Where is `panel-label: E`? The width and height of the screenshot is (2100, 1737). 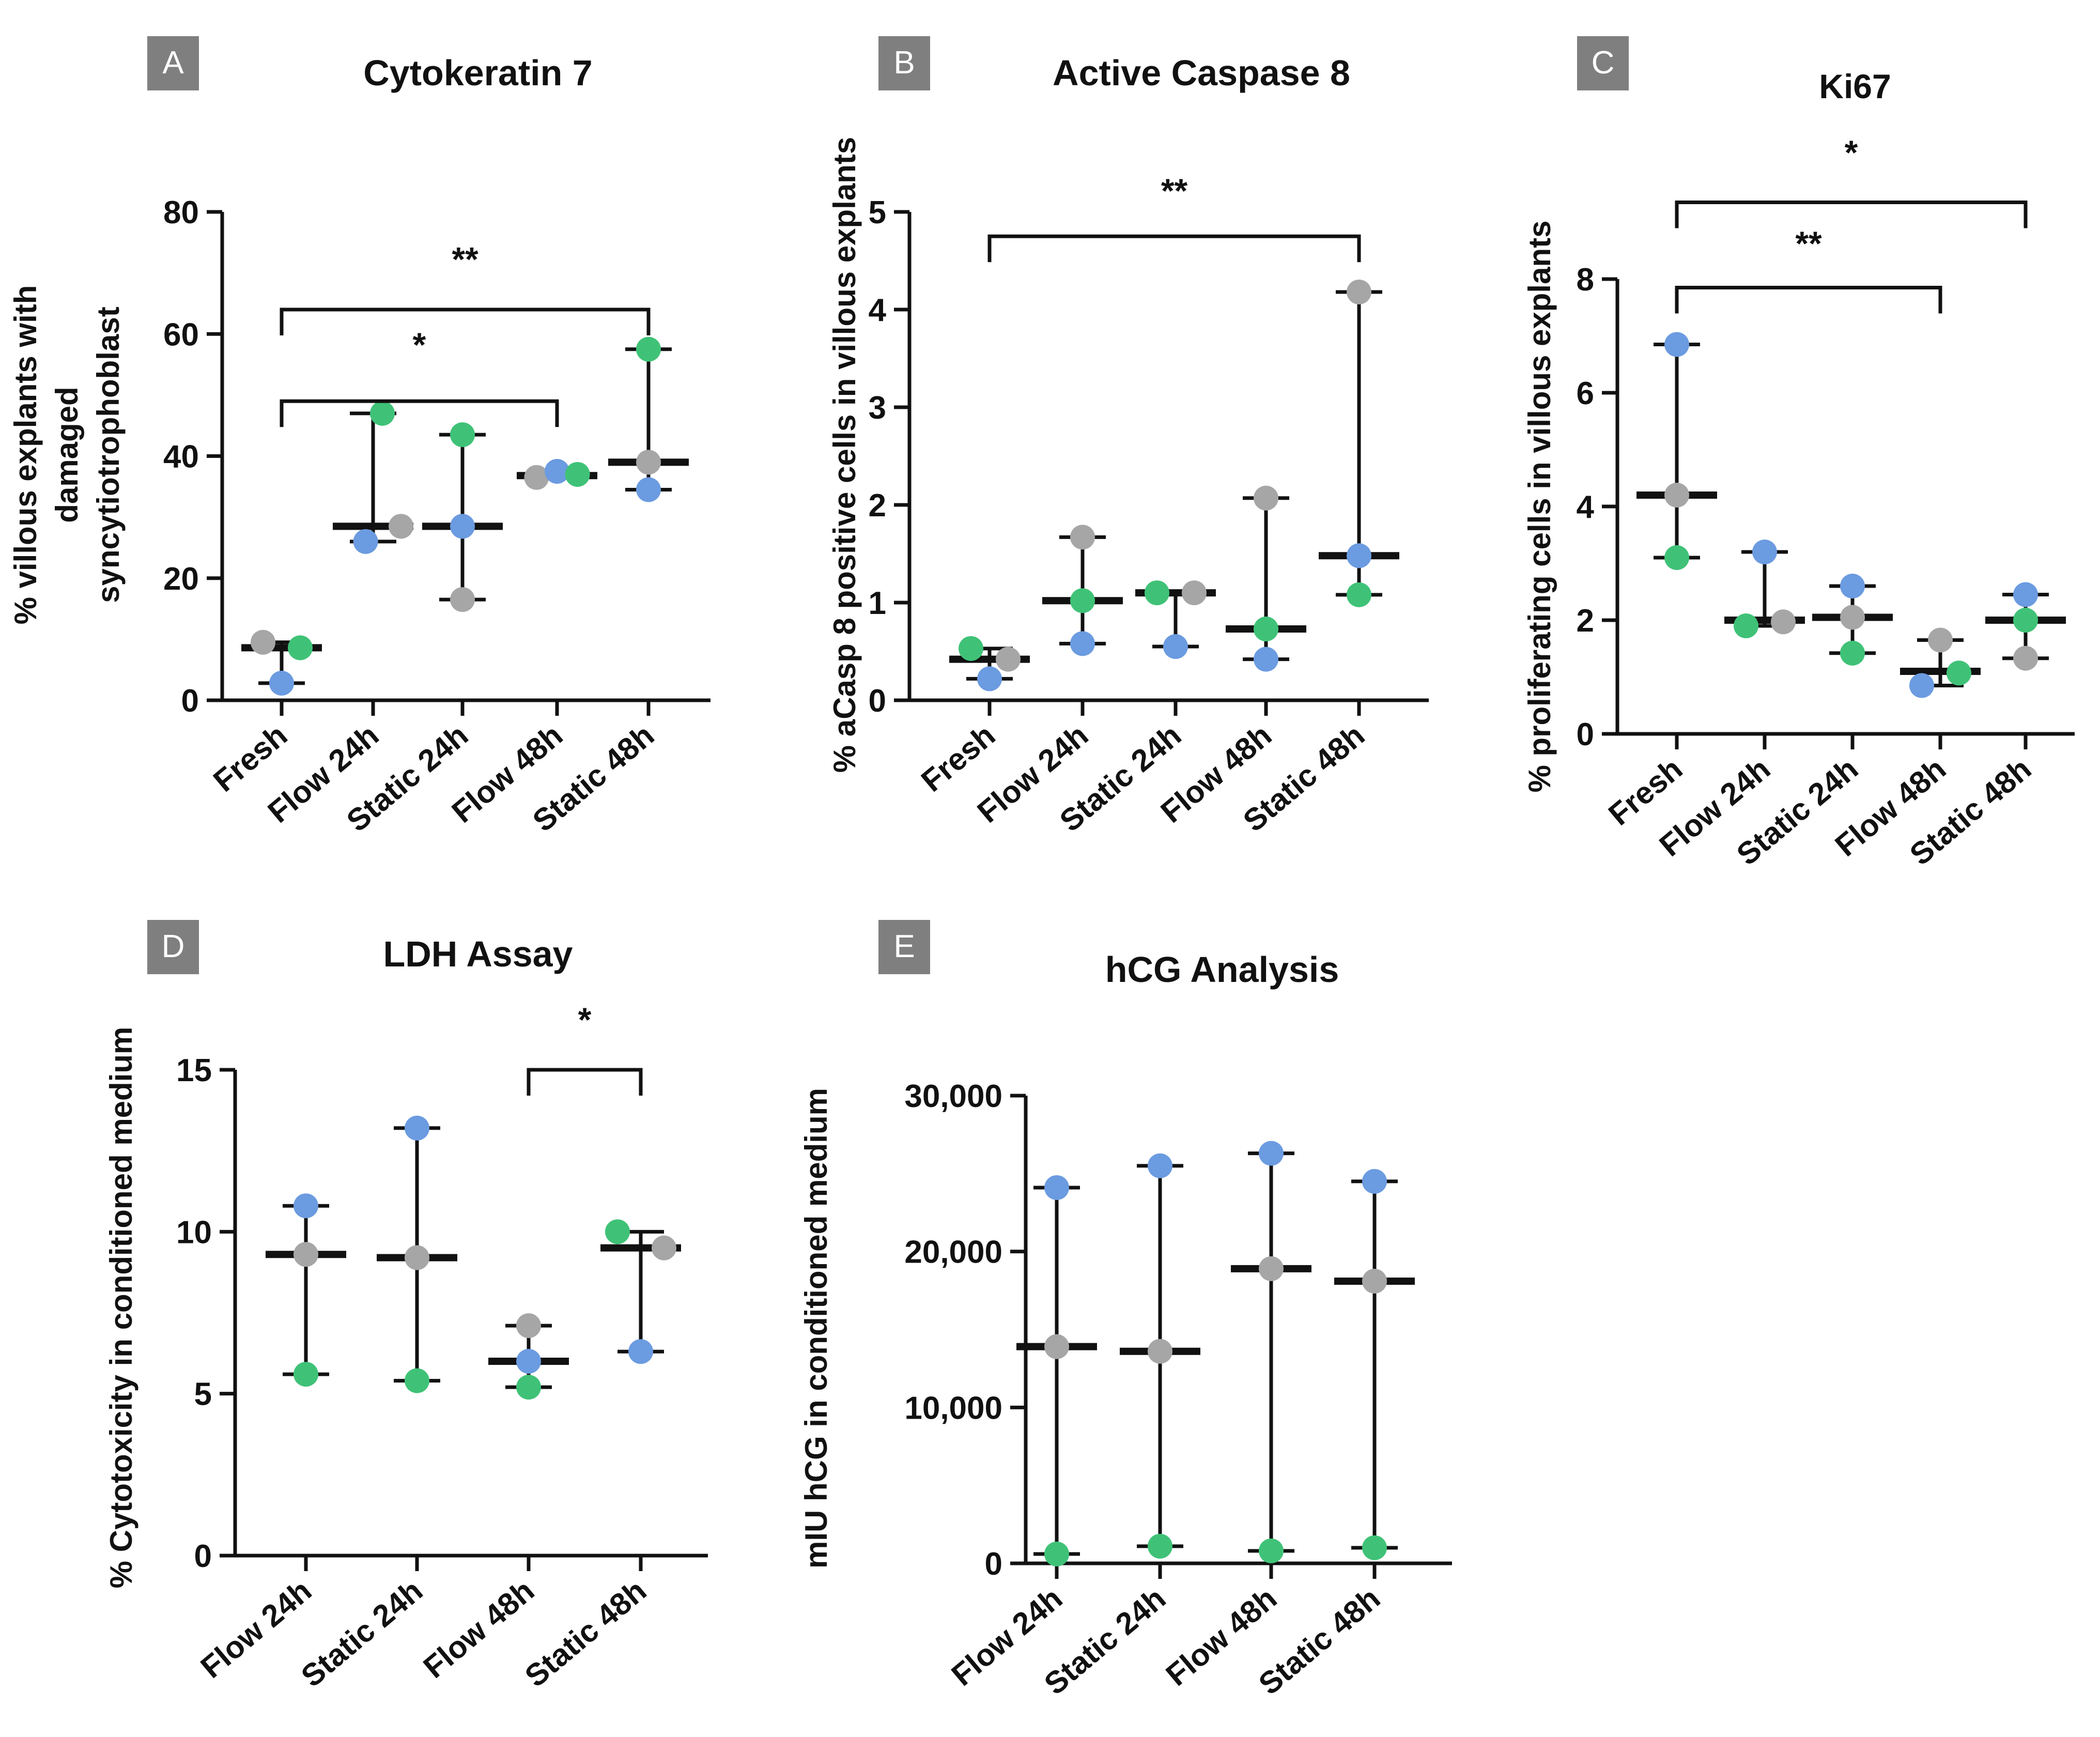 panel-label: E is located at coordinates (904, 947).